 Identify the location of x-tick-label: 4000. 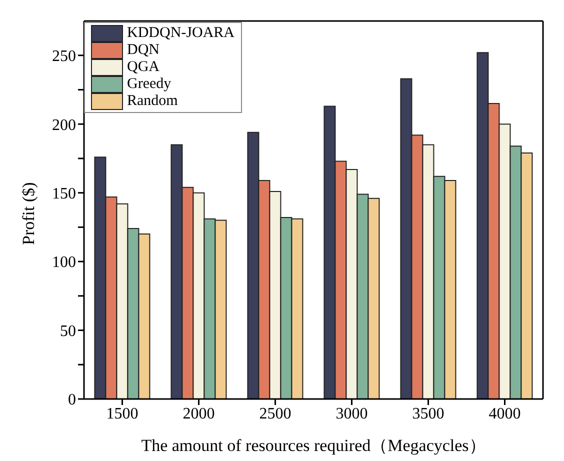
(504, 413).